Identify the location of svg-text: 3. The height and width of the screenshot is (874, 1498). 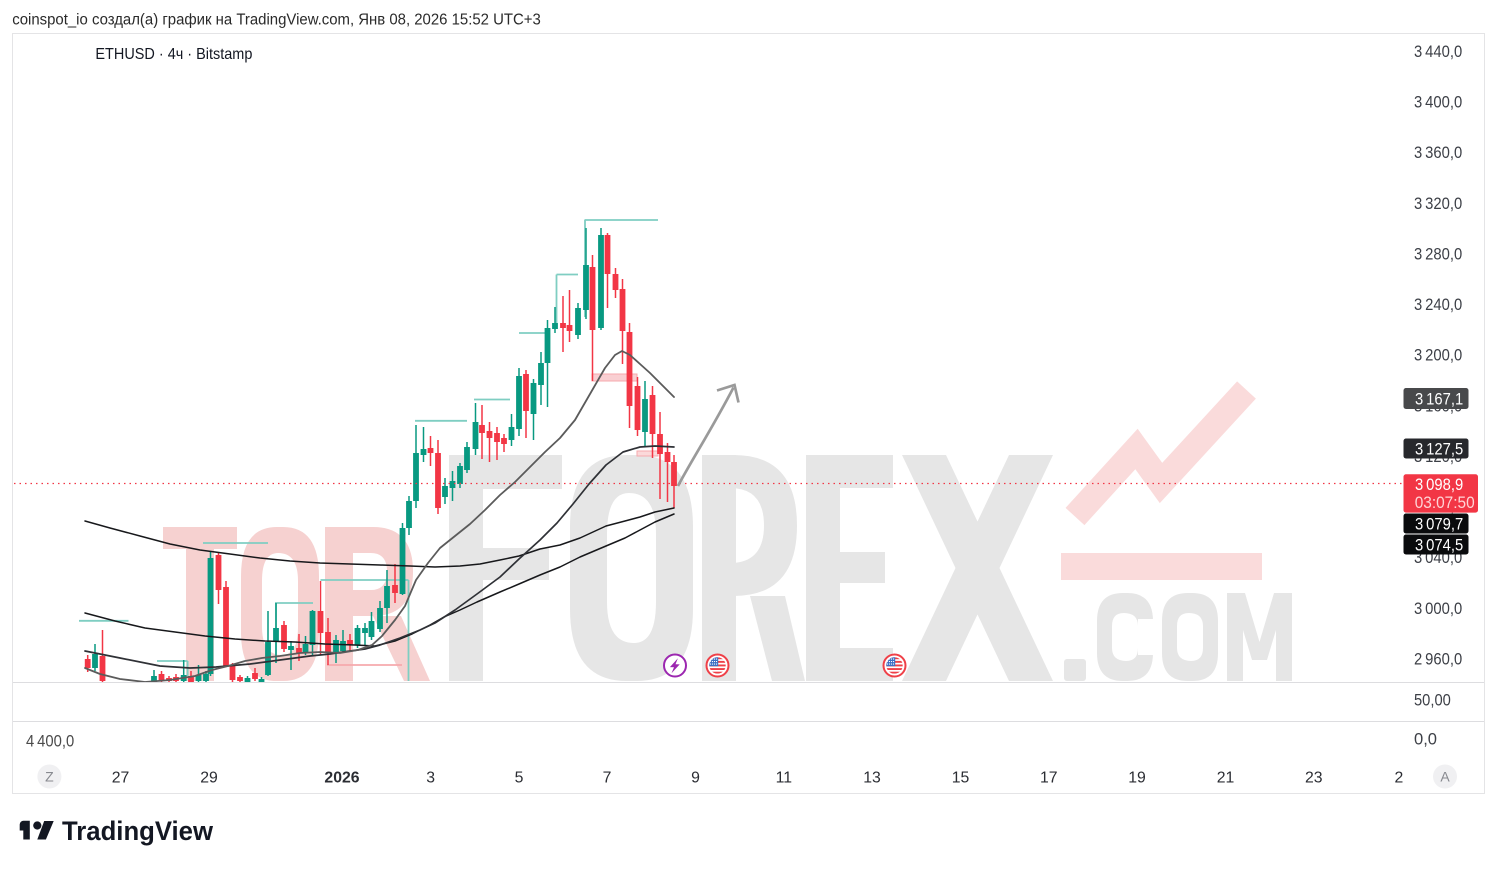
(430, 777).